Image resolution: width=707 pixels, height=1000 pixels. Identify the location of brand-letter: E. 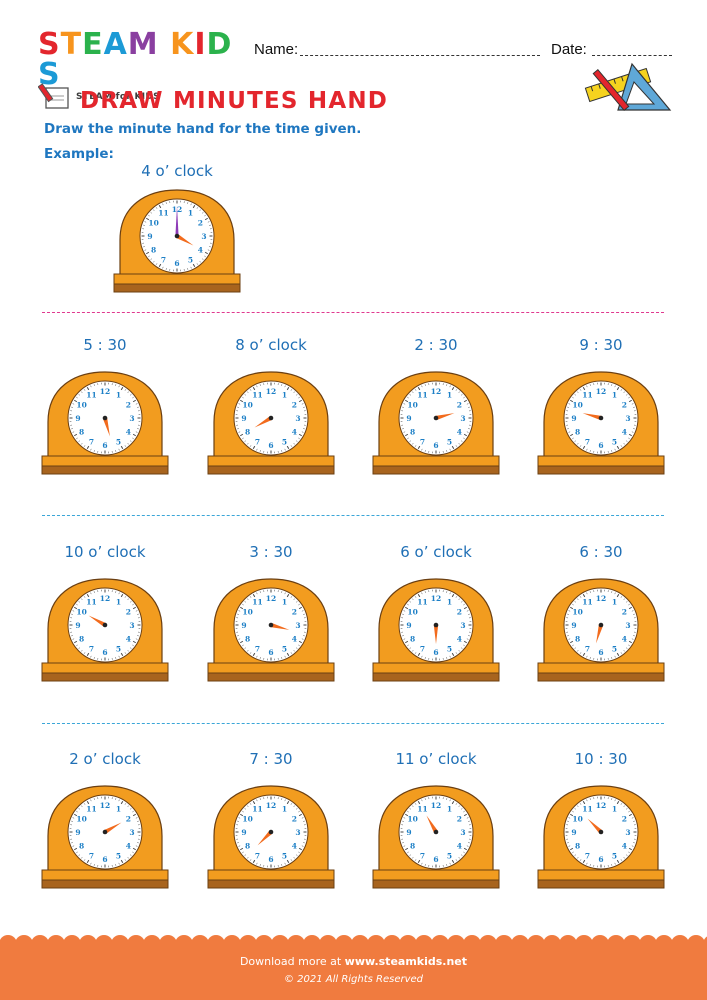
(93, 44).